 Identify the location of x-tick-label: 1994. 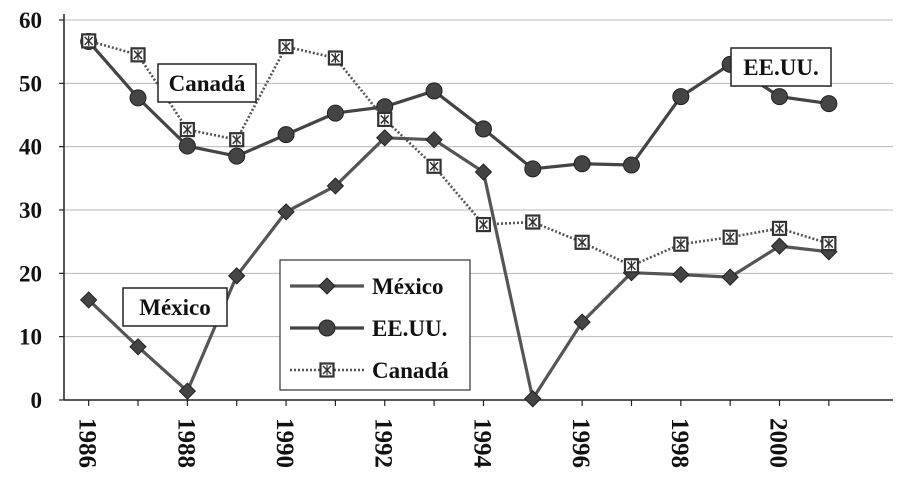
(481, 443).